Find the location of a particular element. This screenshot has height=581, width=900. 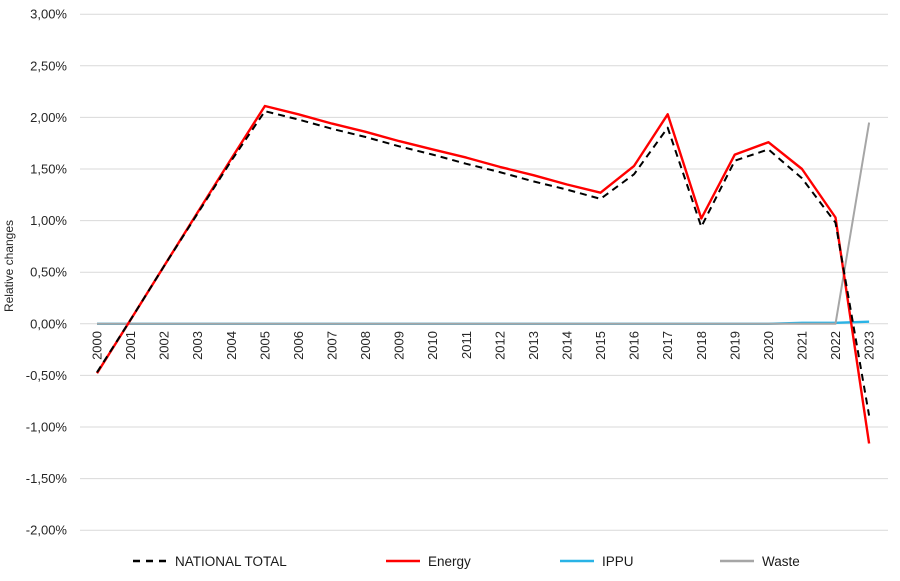

x-tick-label: 2011 is located at coordinates (466, 345).